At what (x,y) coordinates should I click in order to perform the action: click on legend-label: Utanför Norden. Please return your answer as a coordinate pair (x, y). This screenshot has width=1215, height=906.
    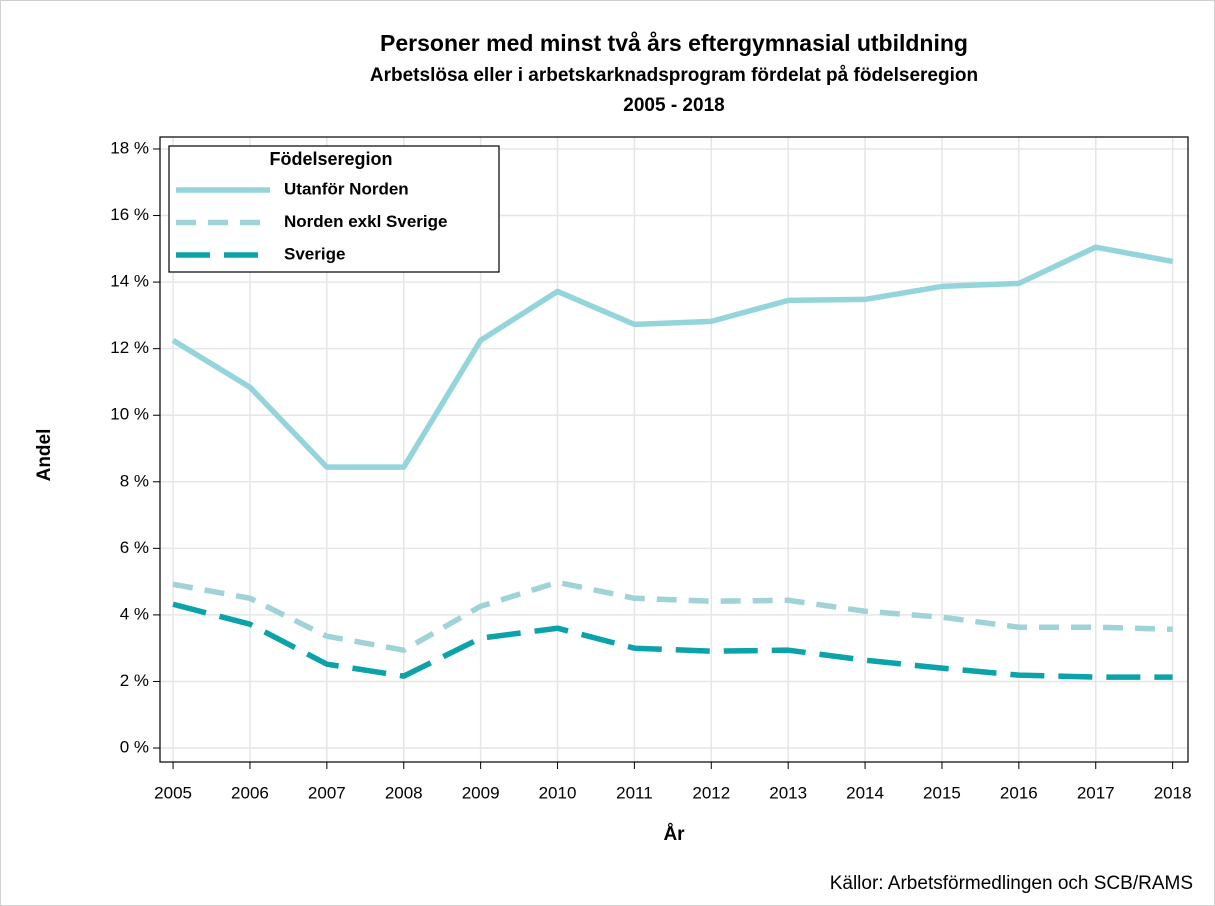
    Looking at the image, I should click on (346, 188).